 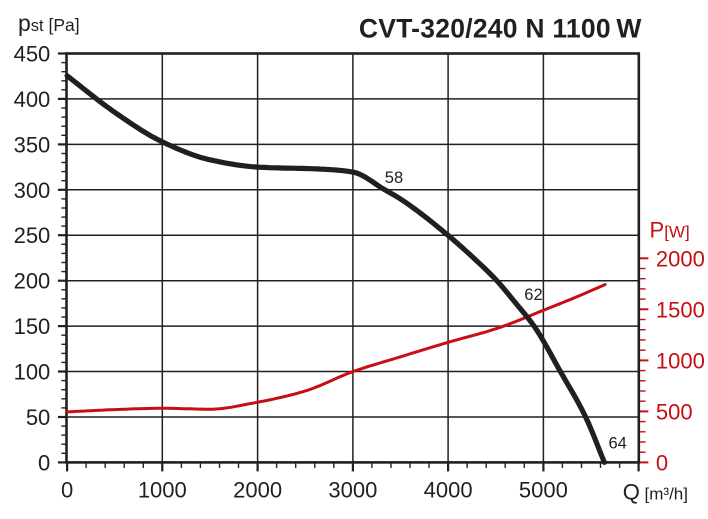 I want to click on svg-text: 3000, so click(x=352, y=489).